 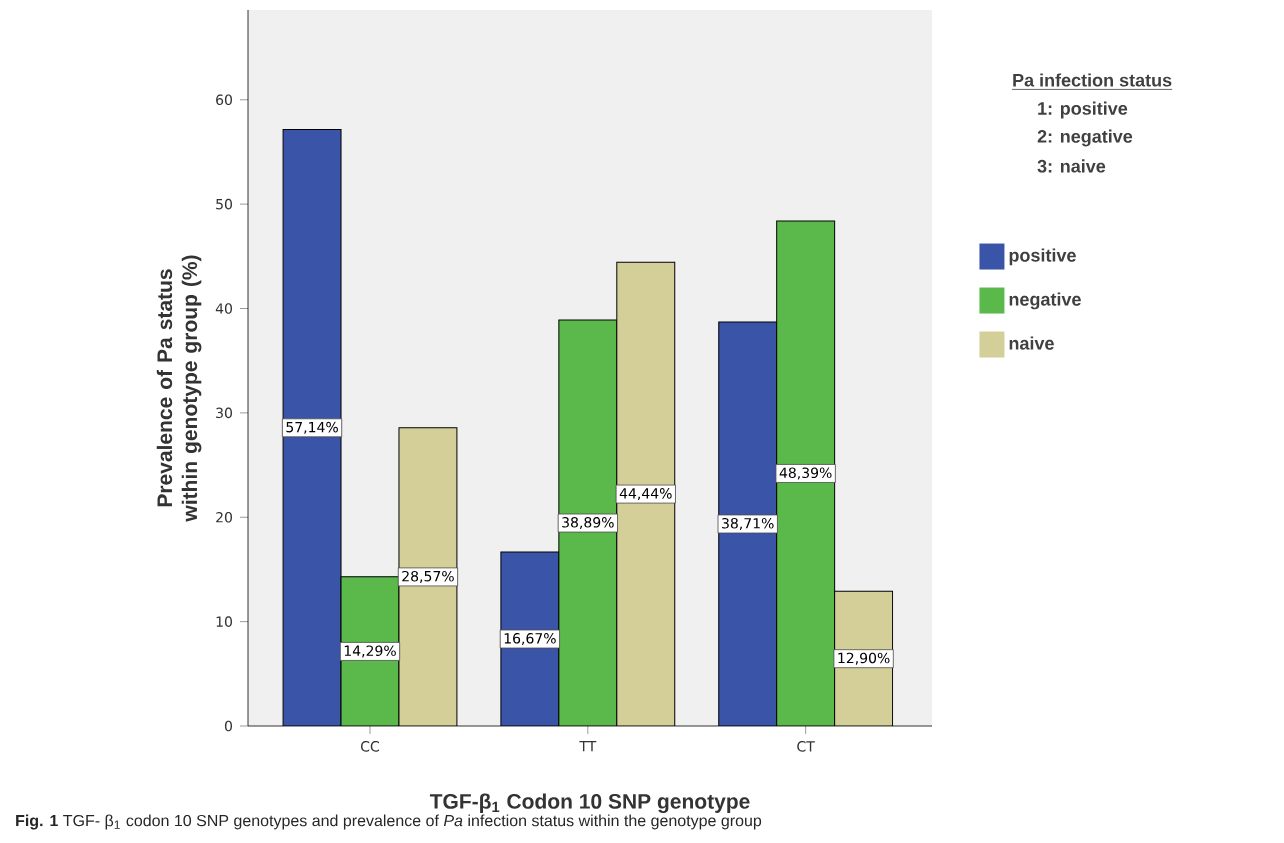 What do you see at coordinates (224, 204) in the screenshot?
I see `y-tick-label: 50` at bounding box center [224, 204].